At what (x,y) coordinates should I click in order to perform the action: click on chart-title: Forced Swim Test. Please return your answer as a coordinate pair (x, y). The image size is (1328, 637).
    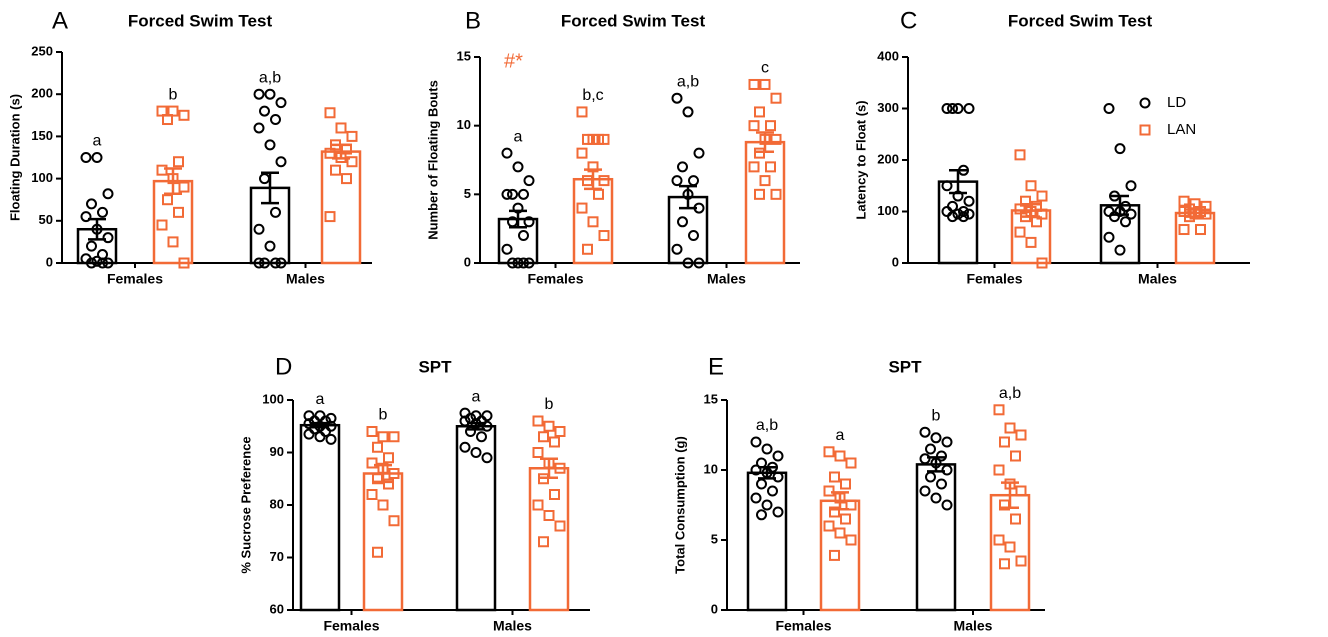
    Looking at the image, I should click on (633, 20).